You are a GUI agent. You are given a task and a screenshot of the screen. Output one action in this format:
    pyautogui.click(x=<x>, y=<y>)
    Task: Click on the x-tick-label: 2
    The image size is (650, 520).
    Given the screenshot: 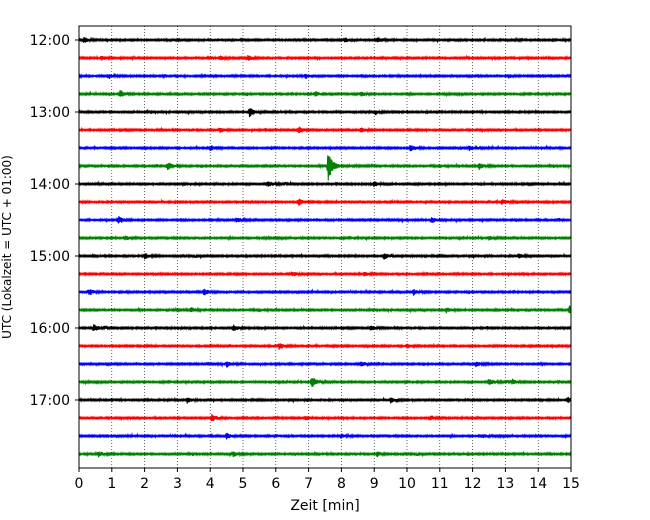 What is the action you would take?
    pyautogui.click(x=144, y=484)
    